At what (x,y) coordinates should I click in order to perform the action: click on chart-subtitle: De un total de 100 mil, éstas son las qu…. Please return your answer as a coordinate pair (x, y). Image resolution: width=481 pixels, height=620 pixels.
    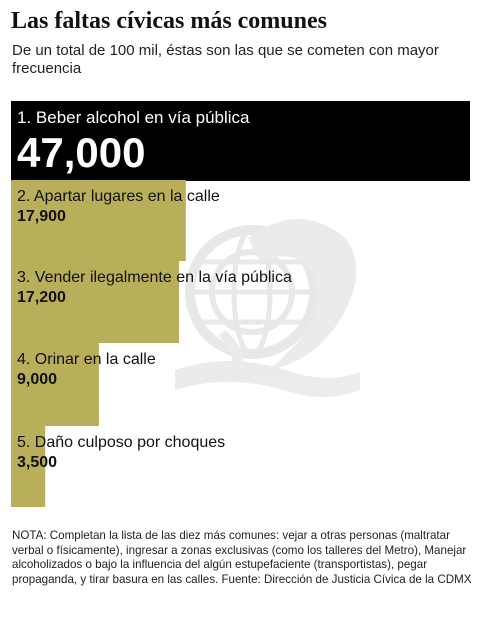
    Looking at the image, I should click on (225, 59).